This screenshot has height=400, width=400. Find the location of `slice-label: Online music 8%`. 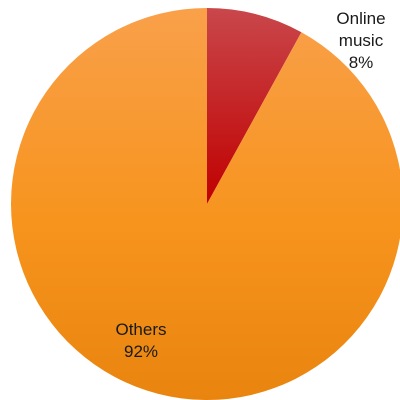

slice-label: Online music 8% is located at coordinates (360, 40).